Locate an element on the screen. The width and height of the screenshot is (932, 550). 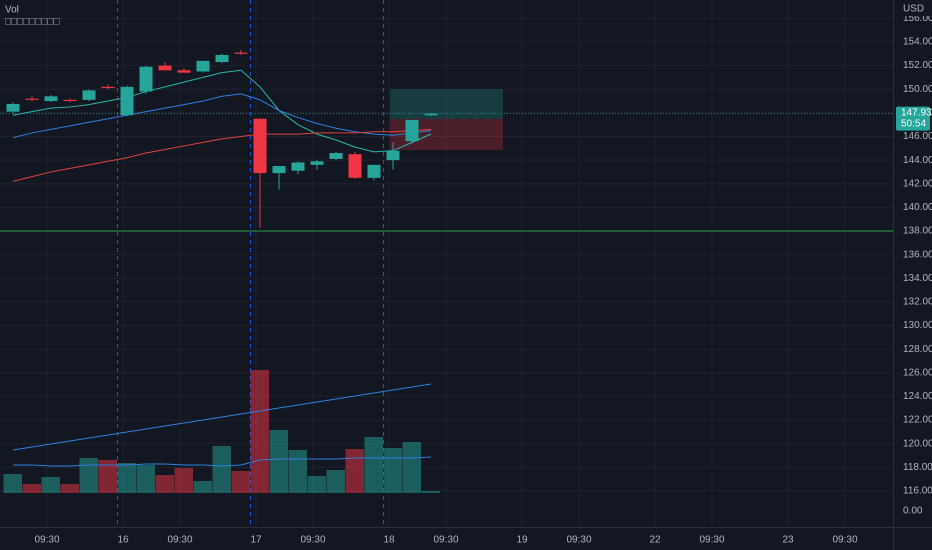
x-tick-label: 18 is located at coordinates (389, 540).